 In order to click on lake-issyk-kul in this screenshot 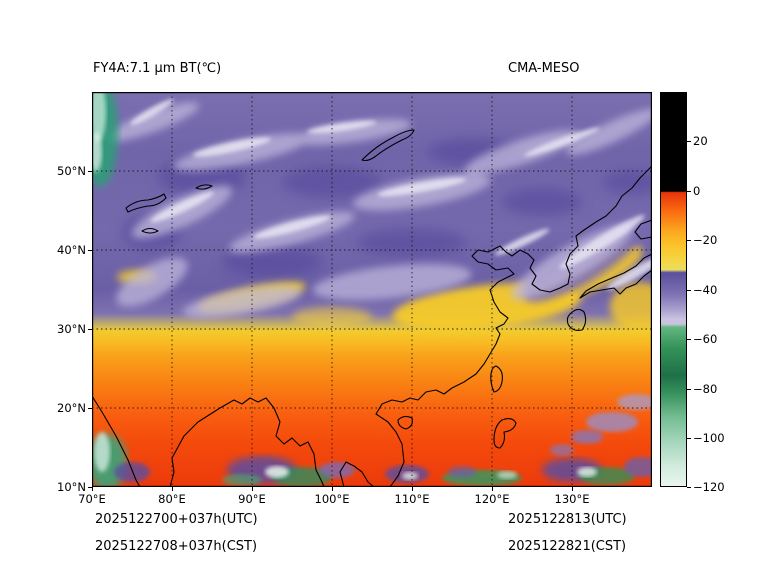, I will do `click(150, 230)`.